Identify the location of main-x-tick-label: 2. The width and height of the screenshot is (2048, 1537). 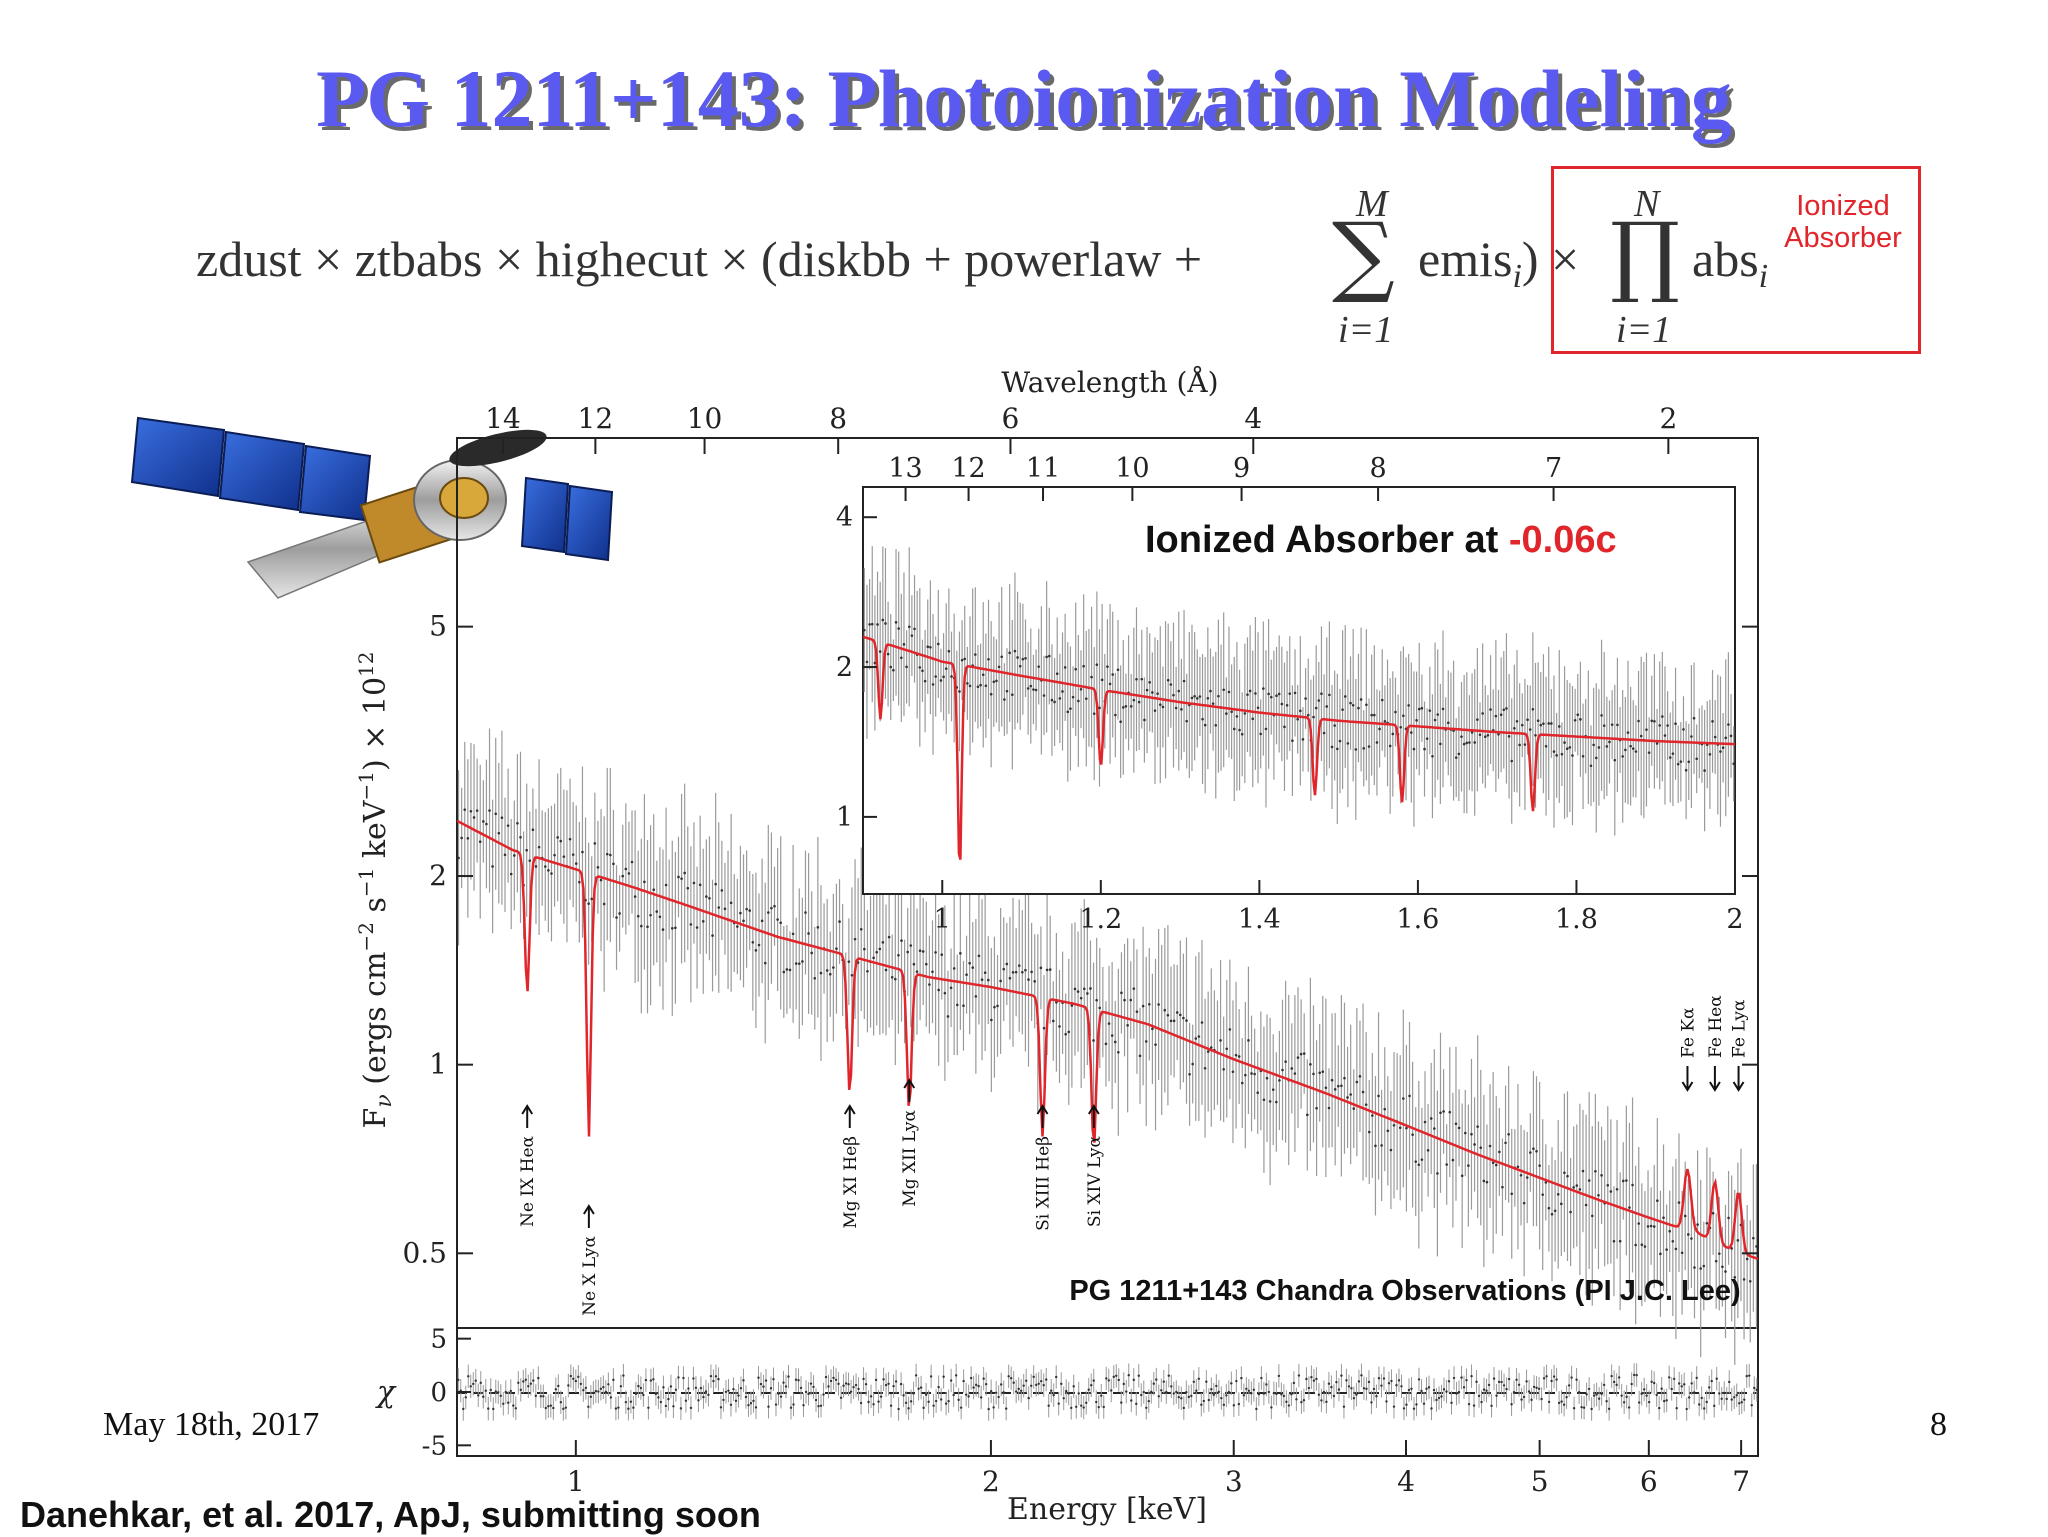
(991, 1481).